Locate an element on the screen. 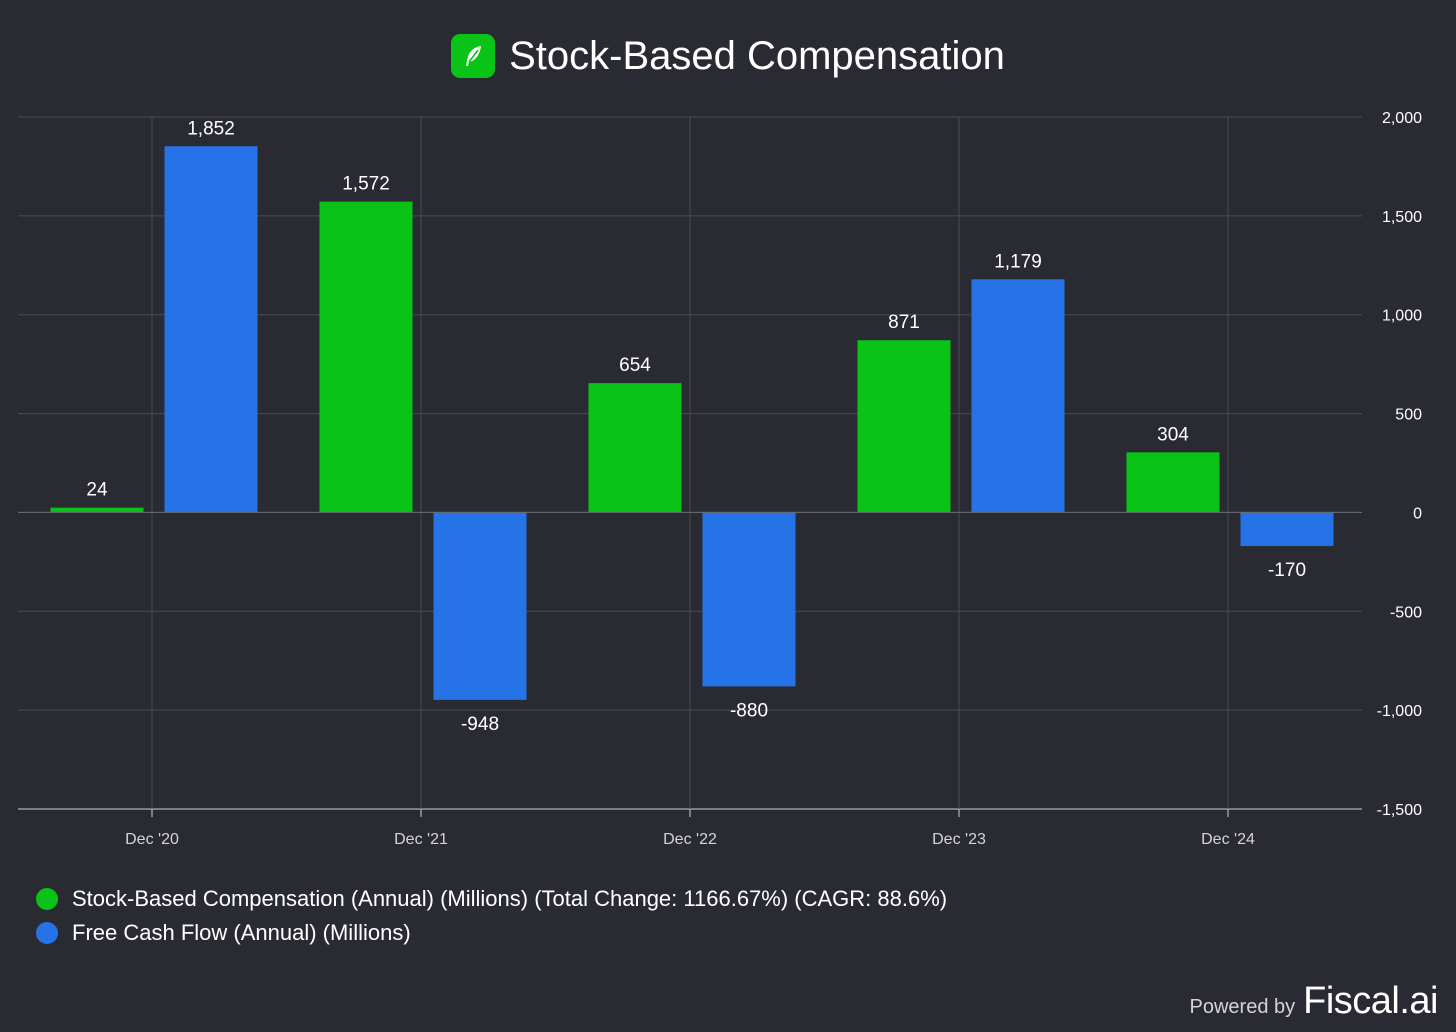  feather-logo-icon is located at coordinates (473, 56).